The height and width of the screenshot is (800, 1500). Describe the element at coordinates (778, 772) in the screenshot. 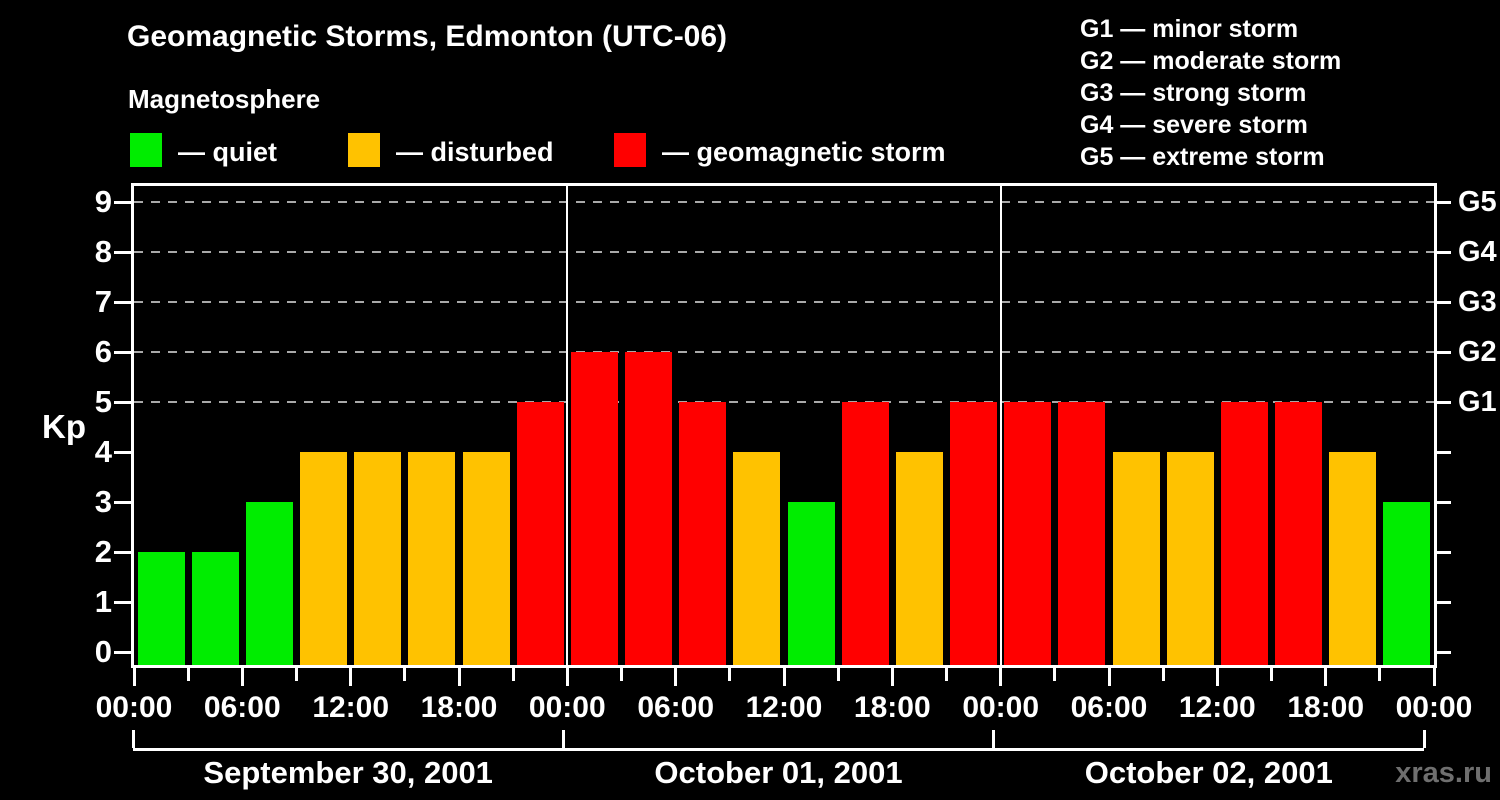

I see `date-label: October 01, 2001` at that location.